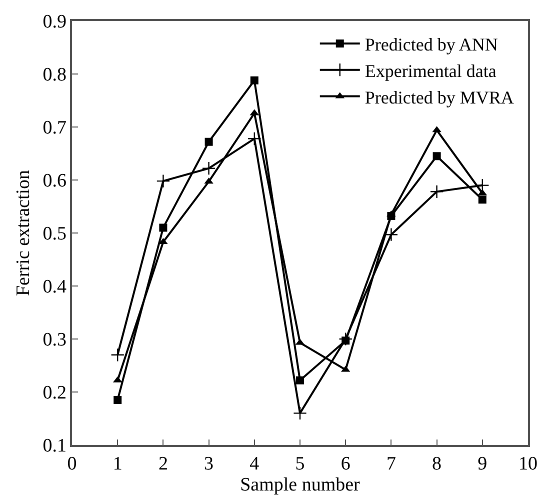  Describe the element at coordinates (300, 485) in the screenshot. I see `x-axis-title: Sample number` at that location.